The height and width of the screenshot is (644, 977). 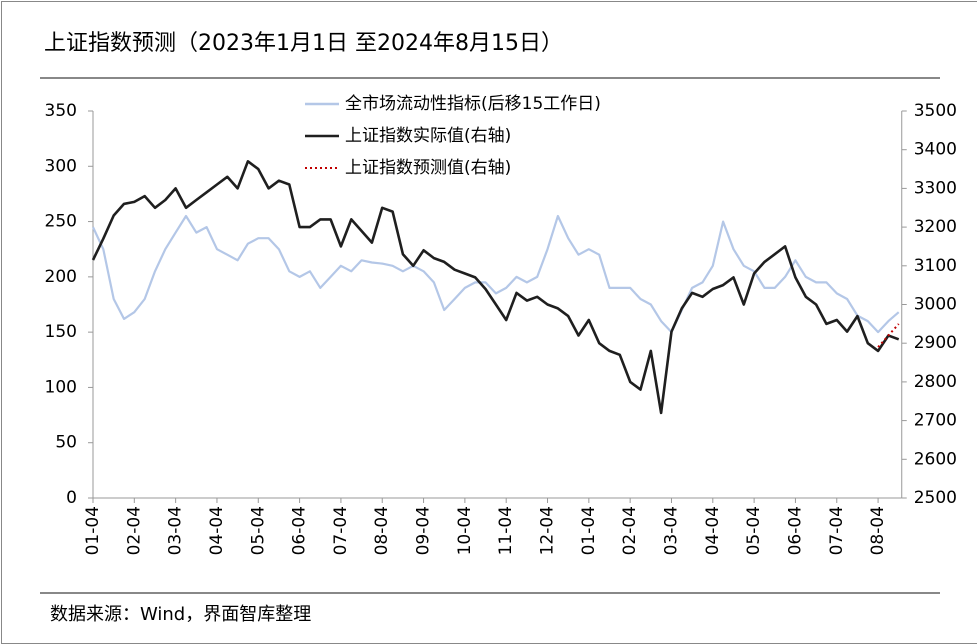 What do you see at coordinates (935, 150) in the screenshot?
I see `y2-tick-label: 3400` at bounding box center [935, 150].